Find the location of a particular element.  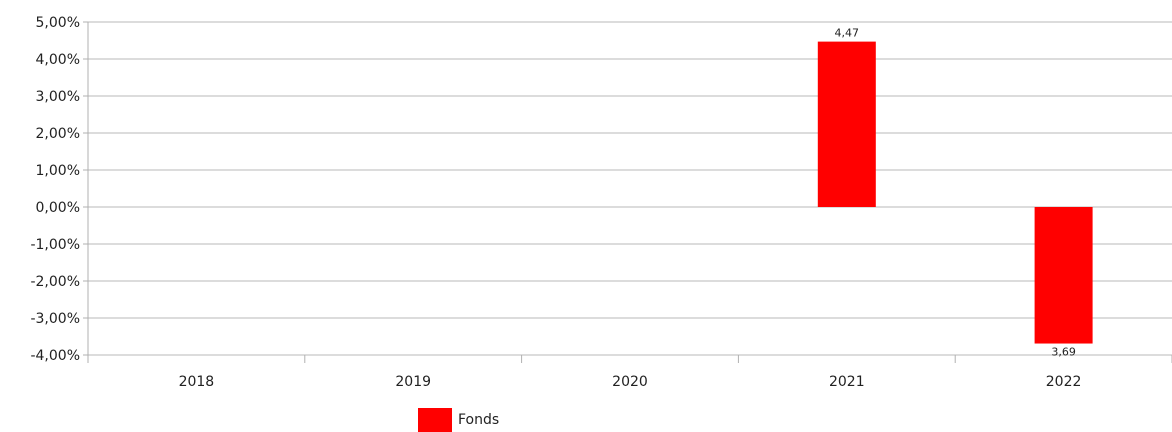

data-label: 4,47 is located at coordinates (847, 33).